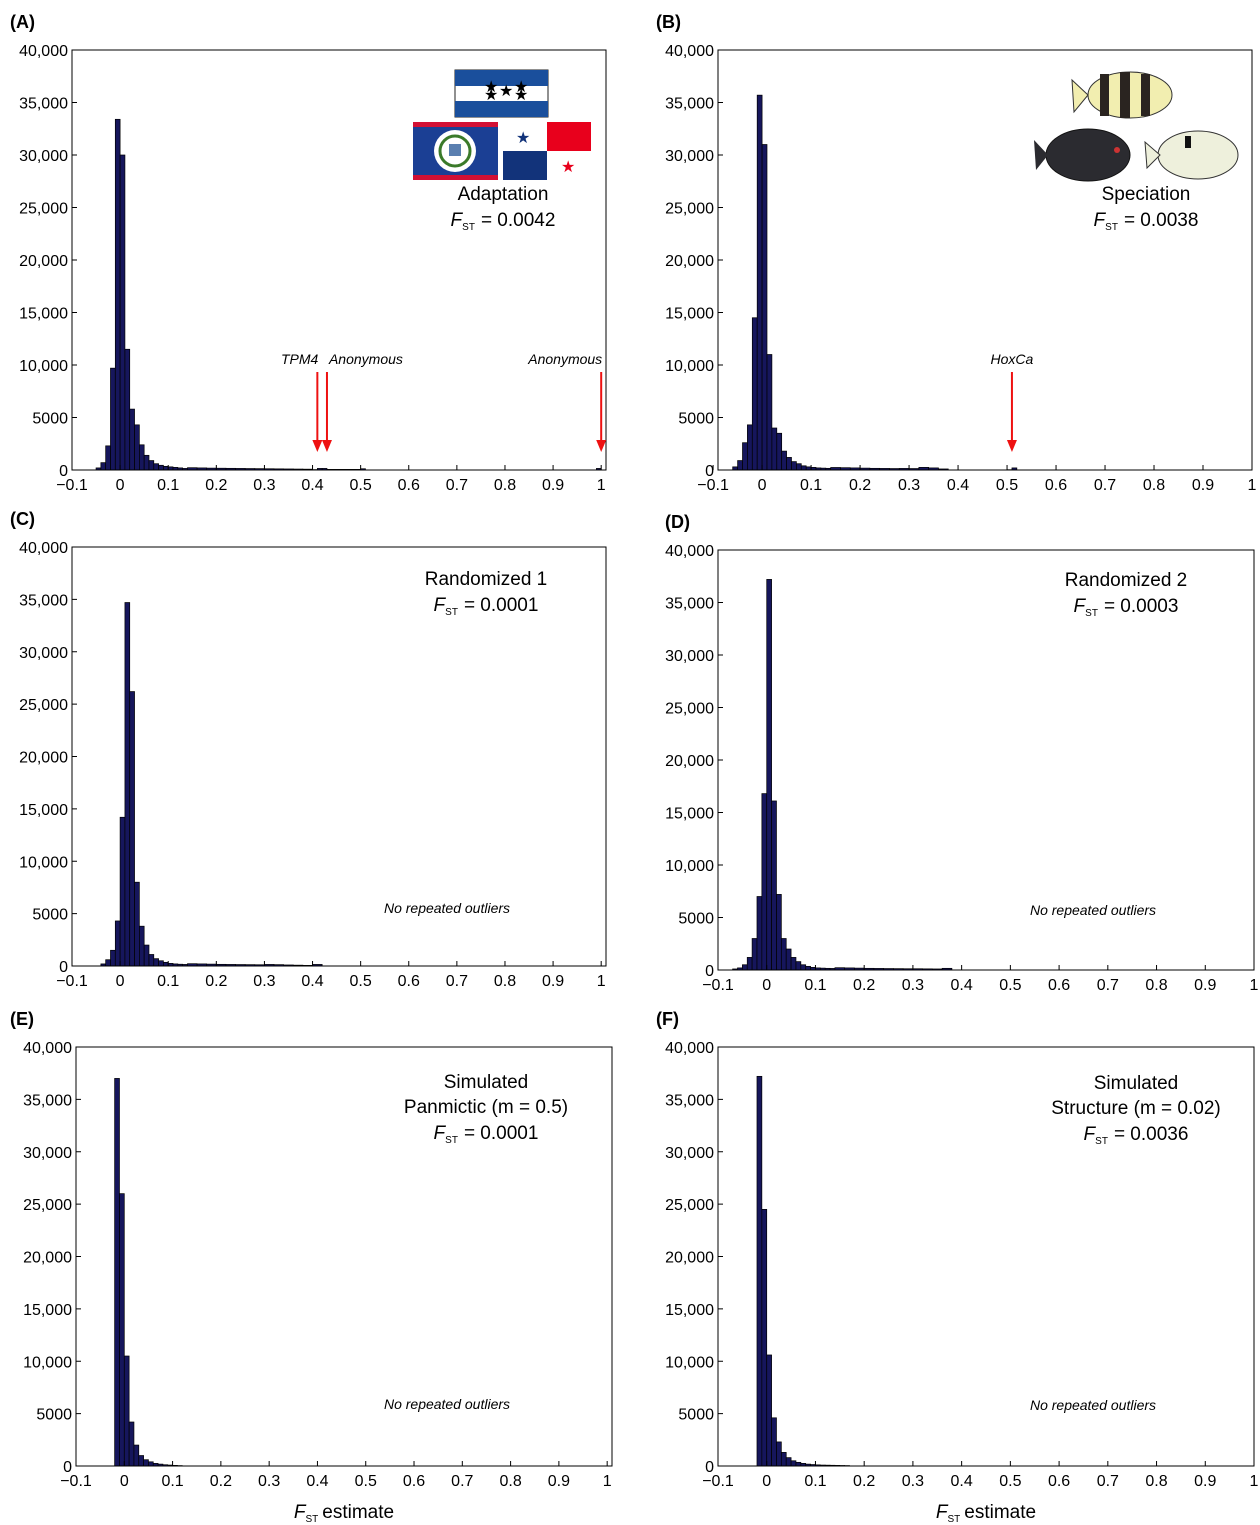 The width and height of the screenshot is (1260, 1525). Describe the element at coordinates (43, 862) in the screenshot. I see `y-tick-label: 10,000` at that location.